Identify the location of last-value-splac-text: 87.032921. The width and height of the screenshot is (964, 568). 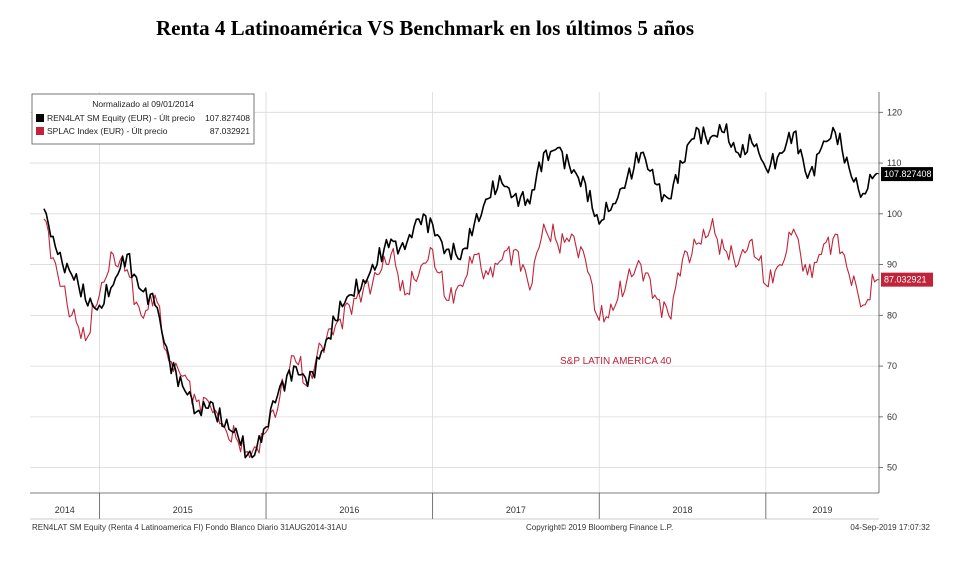
(905, 280).